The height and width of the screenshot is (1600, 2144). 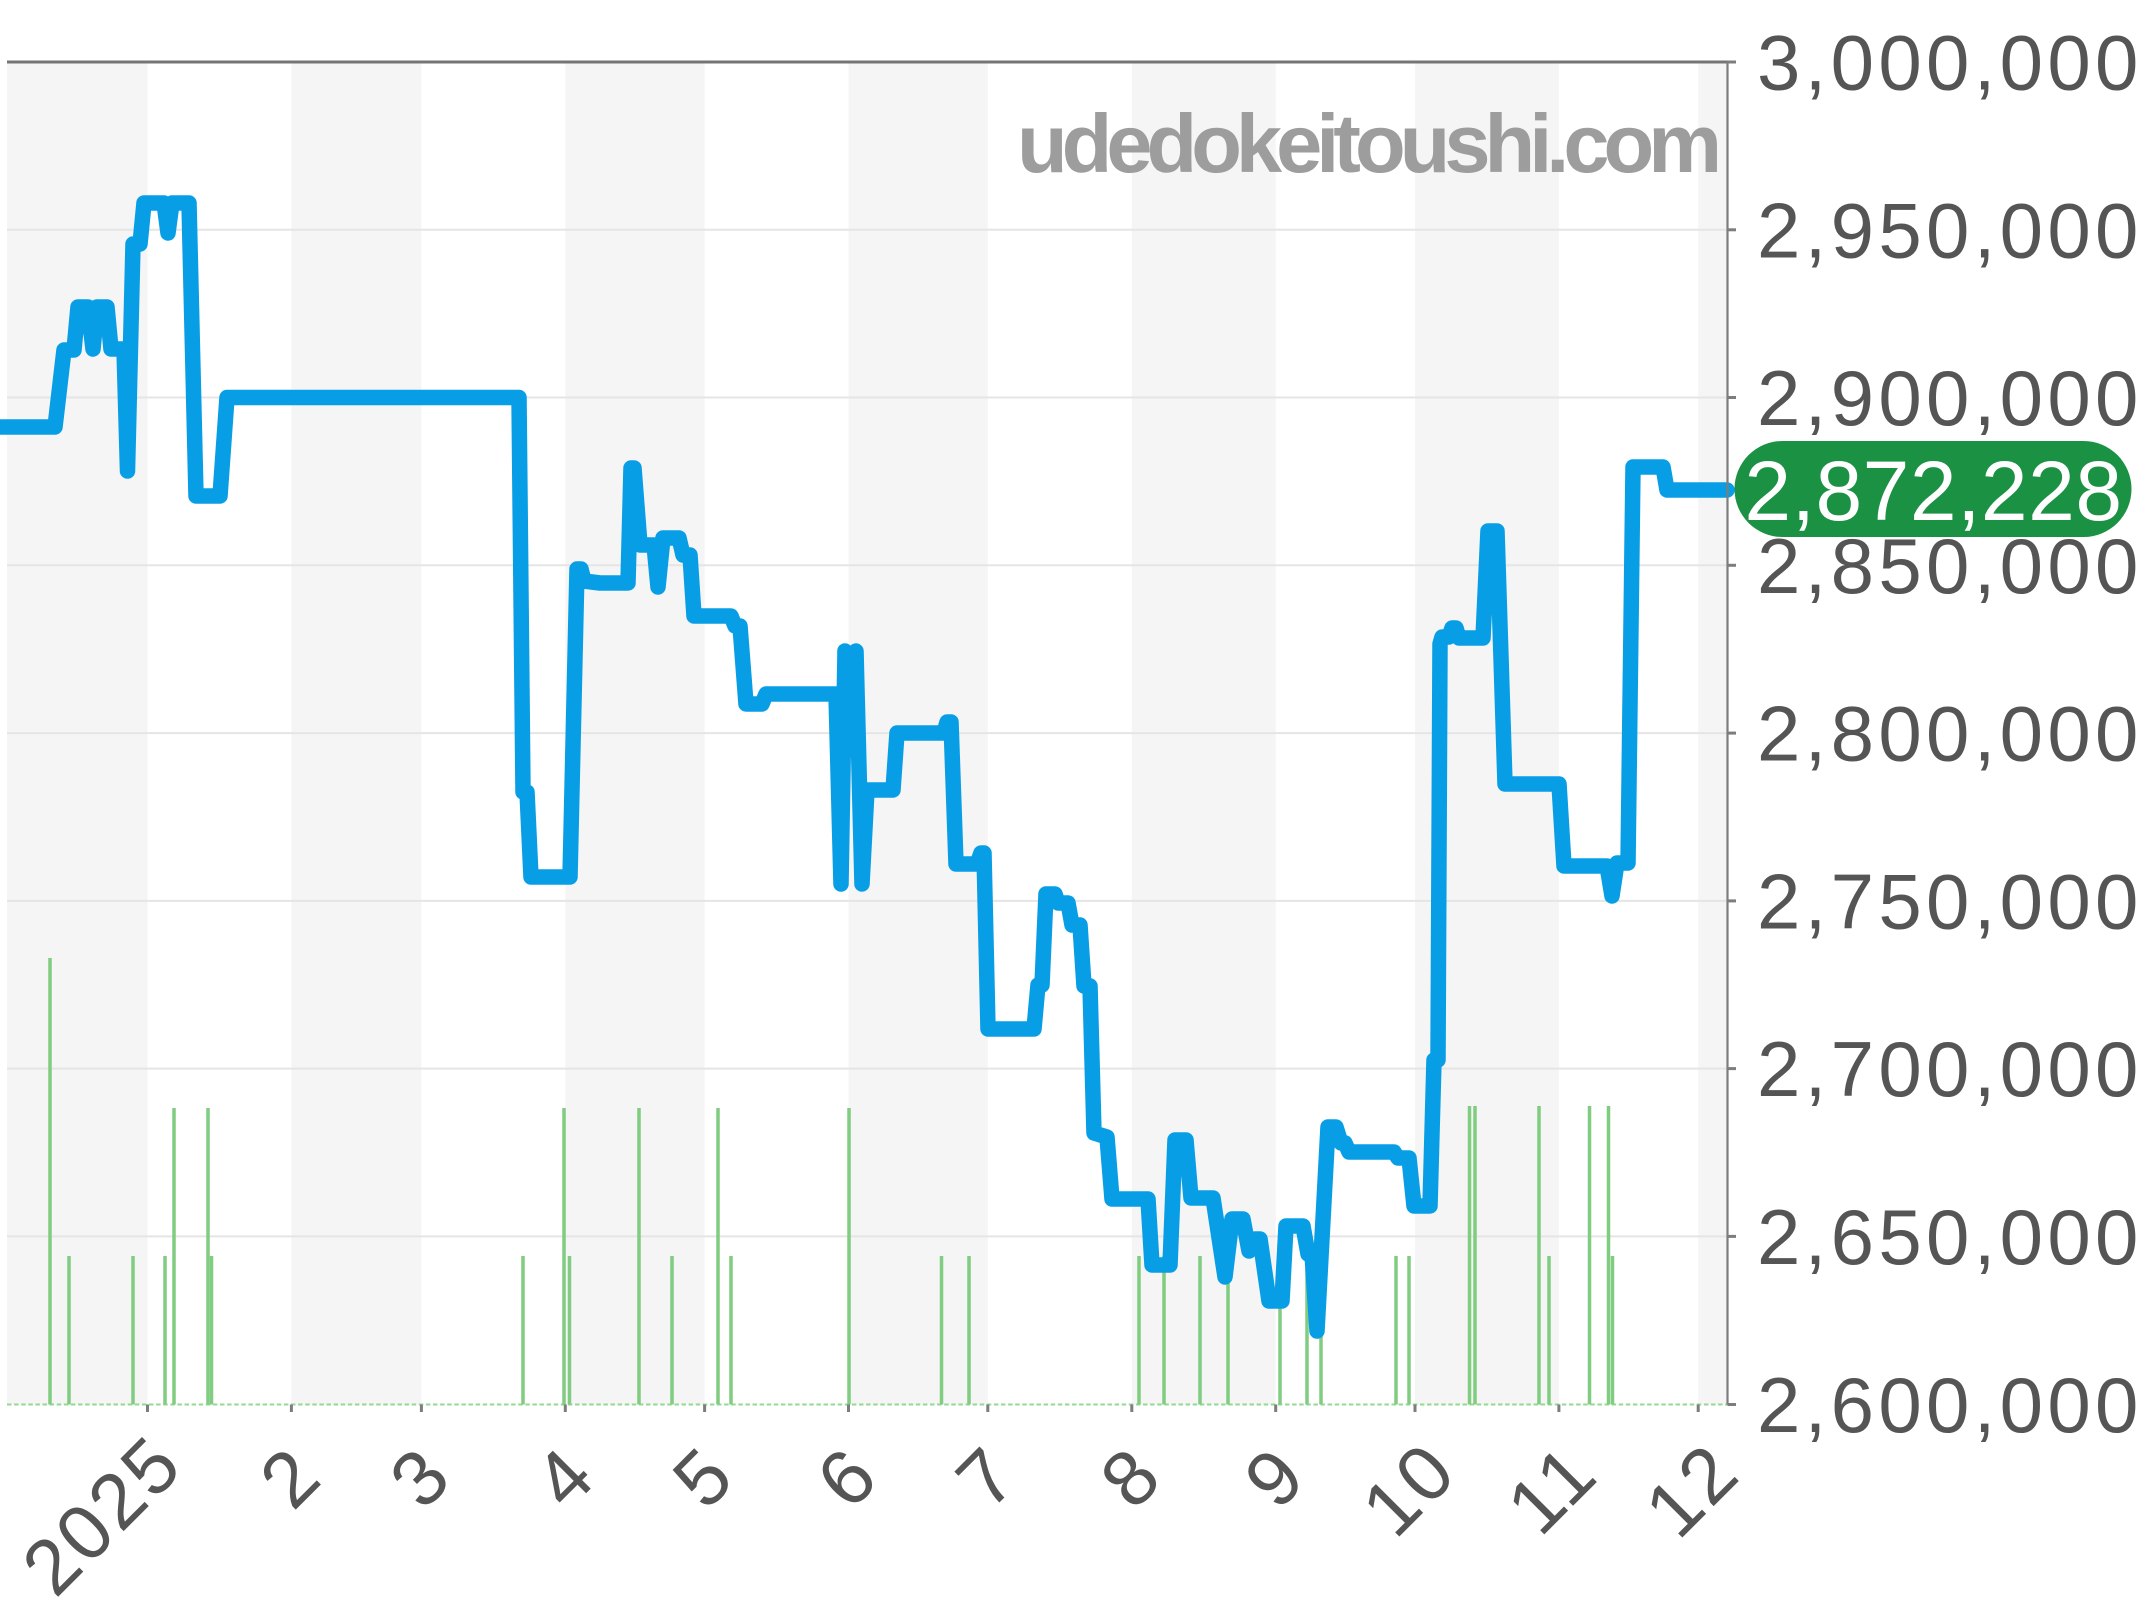 I want to click on svg-text: 3,000,000, so click(x=1950, y=63).